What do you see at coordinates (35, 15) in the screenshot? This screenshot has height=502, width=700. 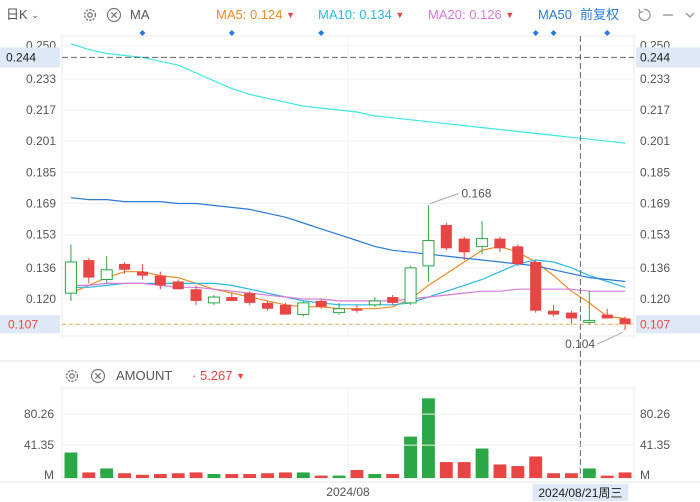 I see `chevron-down-icon: ⌄` at bounding box center [35, 15].